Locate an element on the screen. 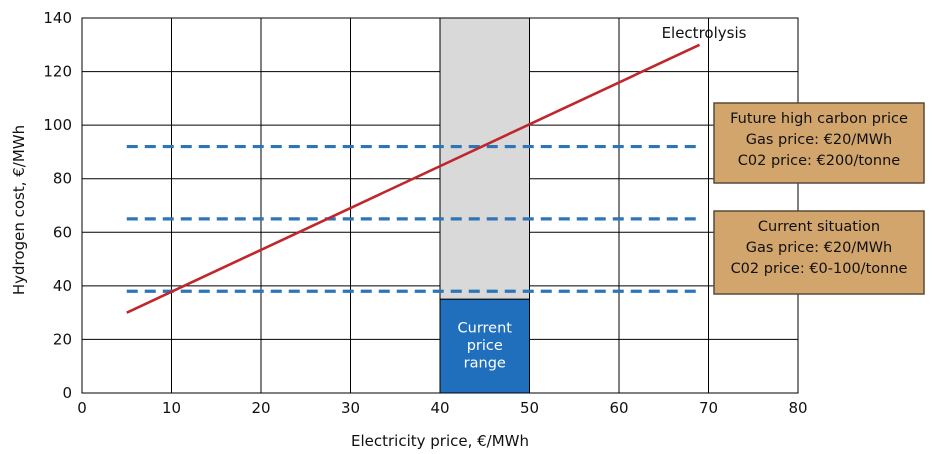 This screenshot has width=939, height=454. annotation-box-future is located at coordinates (819, 143).